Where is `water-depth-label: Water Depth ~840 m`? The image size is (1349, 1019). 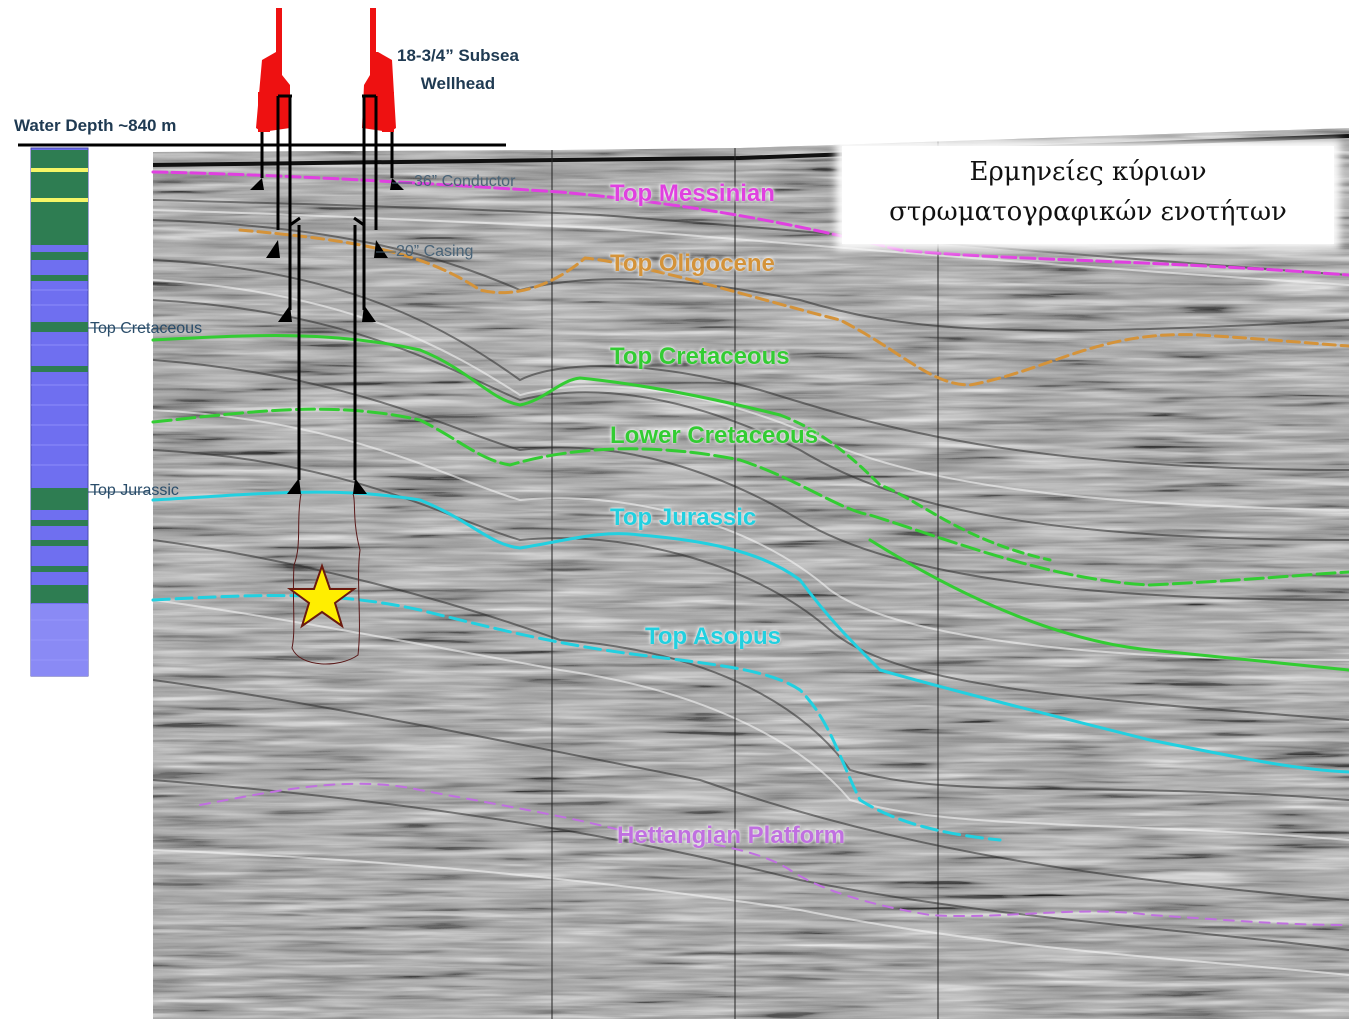
water-depth-label: Water Depth ~840 m is located at coordinates (95, 125).